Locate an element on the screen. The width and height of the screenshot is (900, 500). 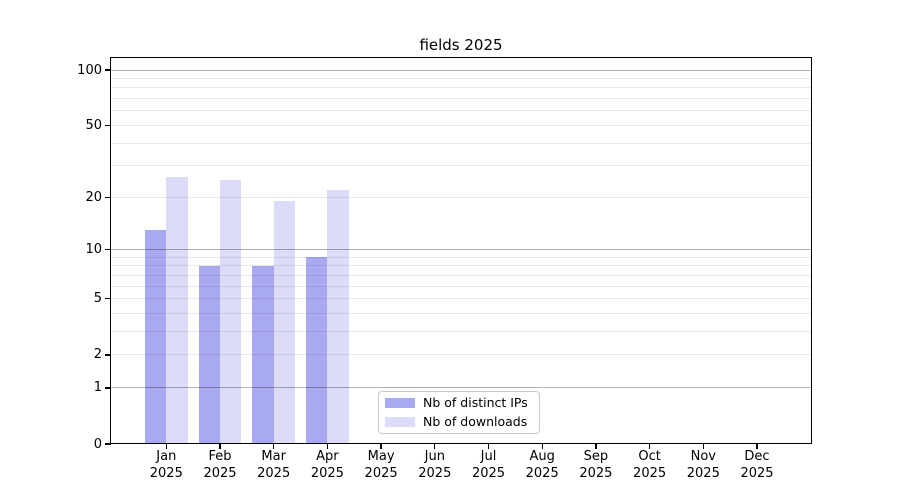
spine-top is located at coordinates (461, 58).